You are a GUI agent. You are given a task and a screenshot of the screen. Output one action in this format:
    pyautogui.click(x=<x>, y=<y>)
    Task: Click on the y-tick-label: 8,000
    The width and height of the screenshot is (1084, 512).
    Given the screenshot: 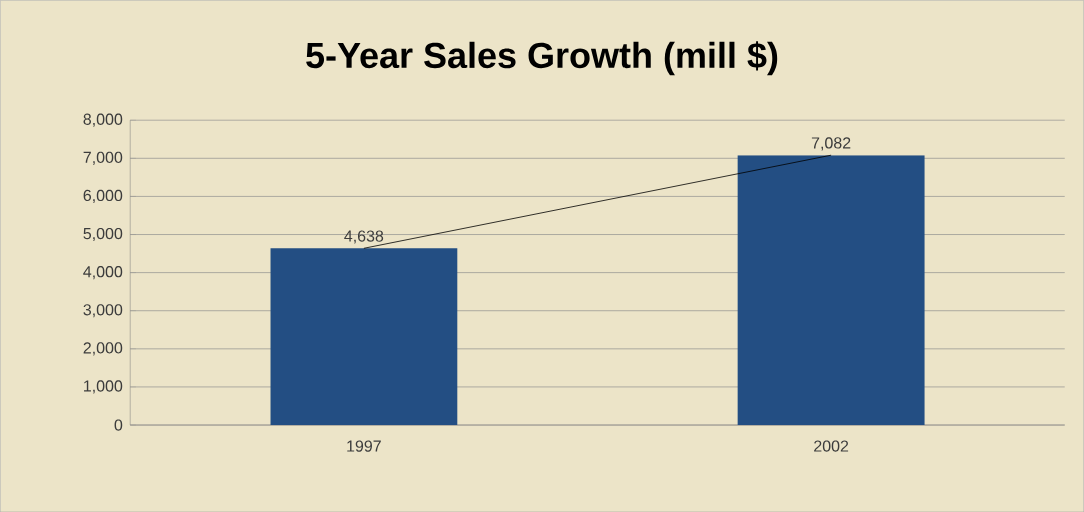 What is the action you would take?
    pyautogui.click(x=103, y=120)
    